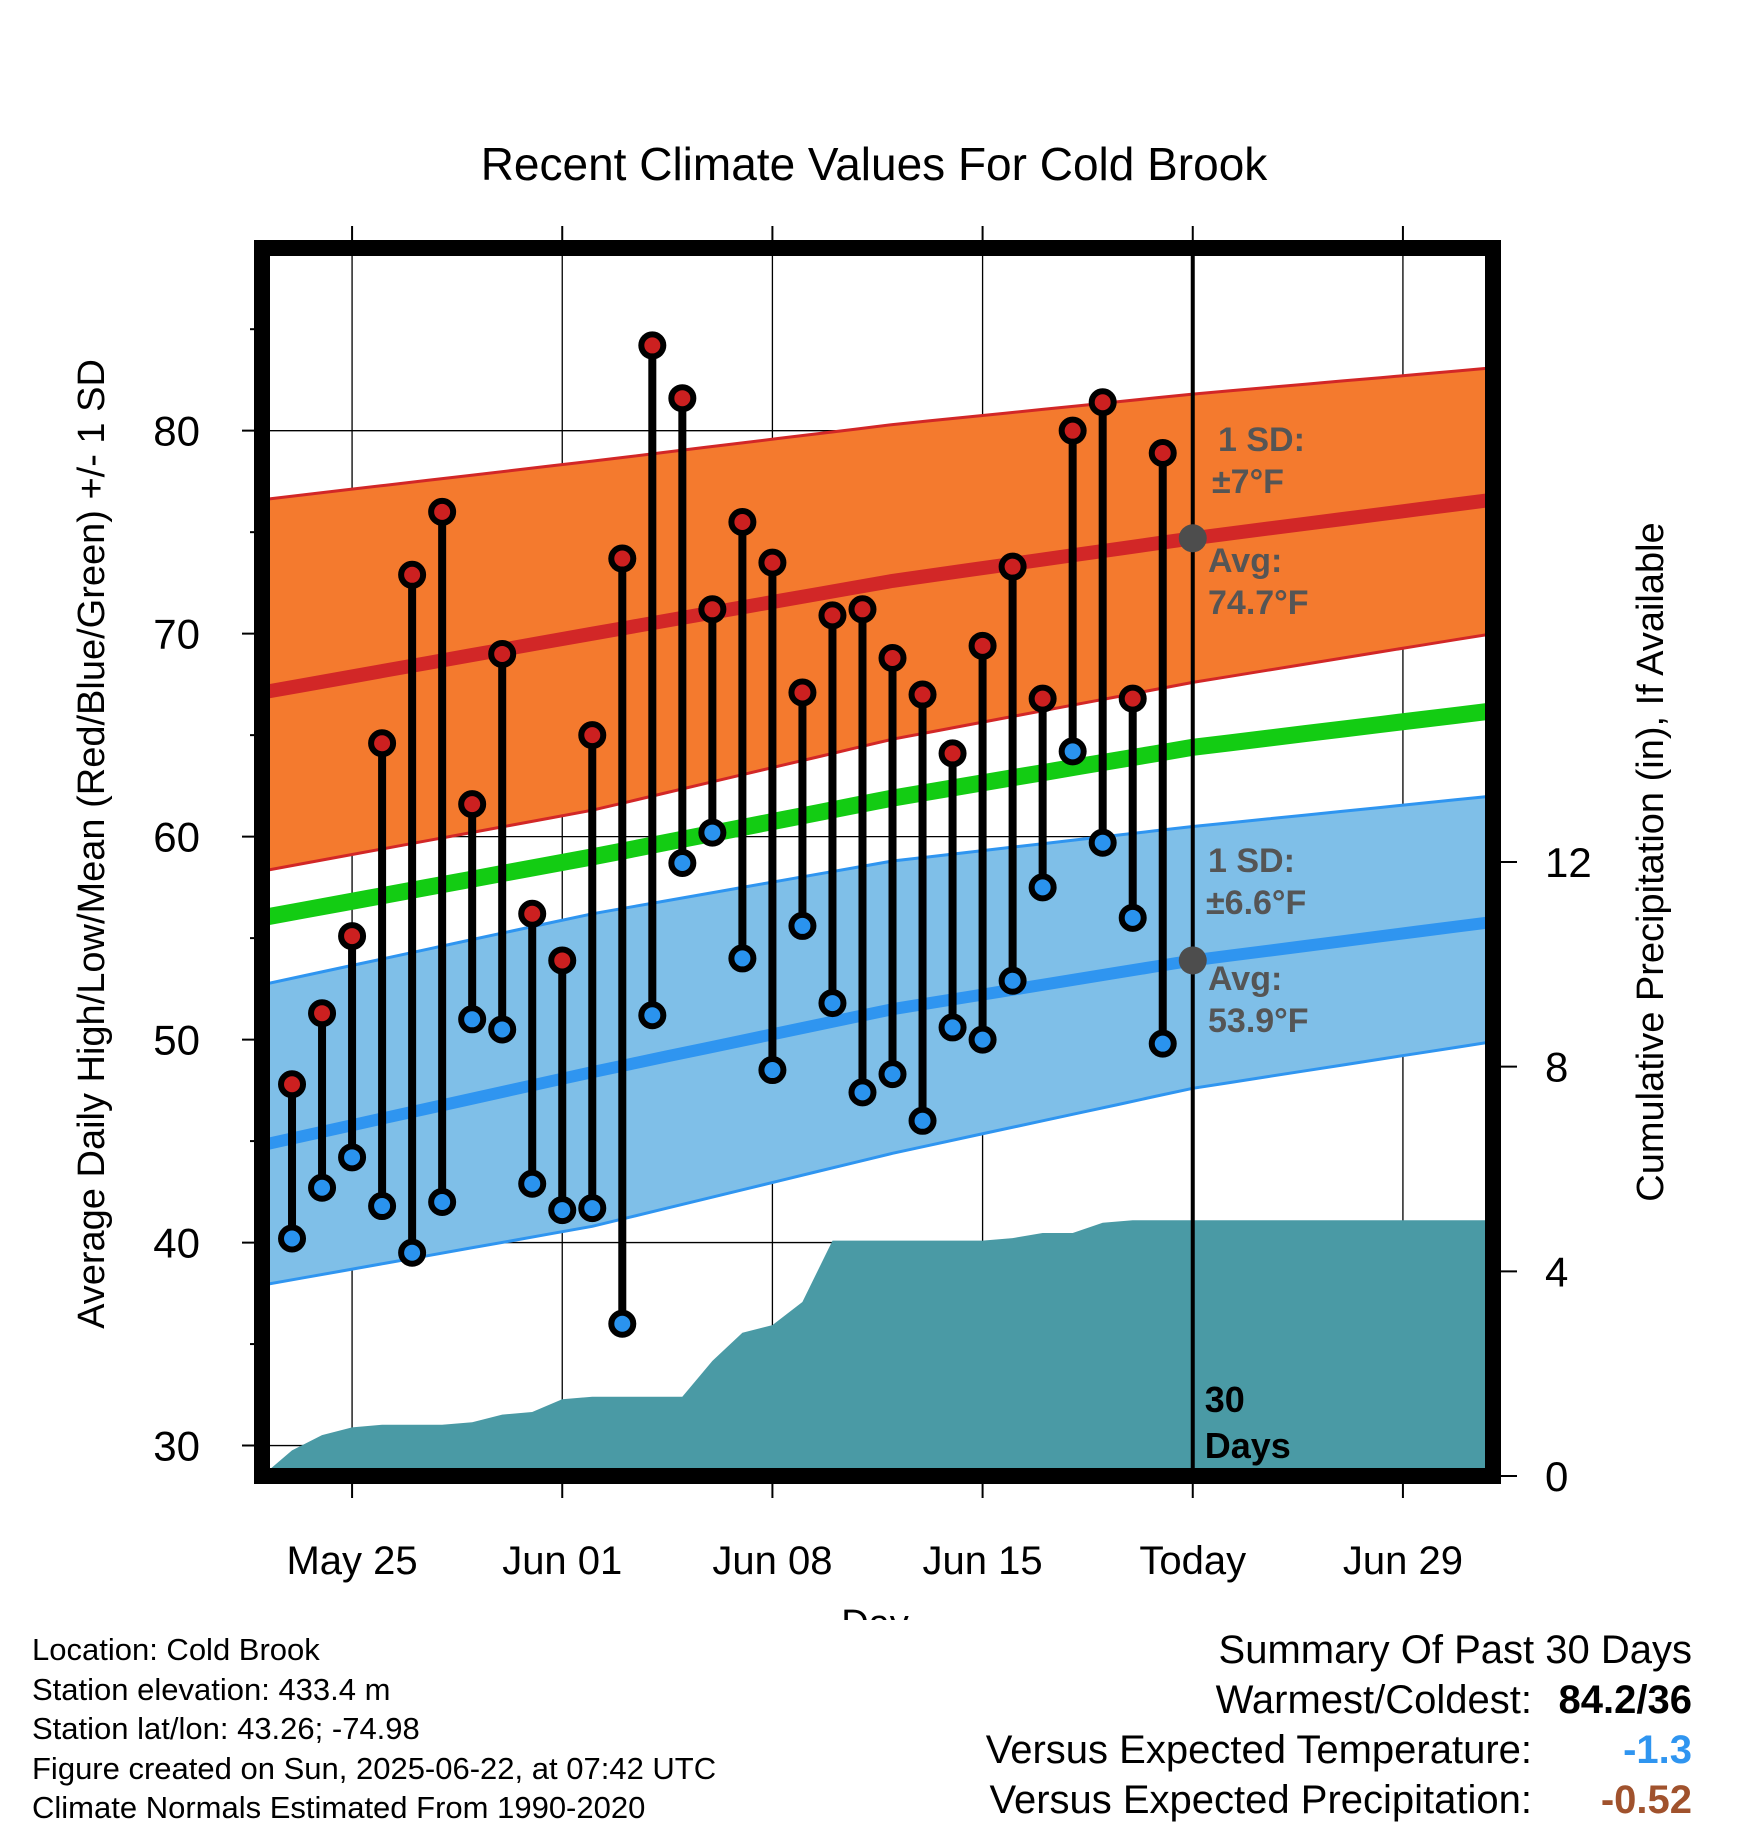 This screenshot has width=1748, height=1828. Describe the element at coordinates (1657, 1750) in the screenshot. I see `summary-temp-value: -1.3` at that location.